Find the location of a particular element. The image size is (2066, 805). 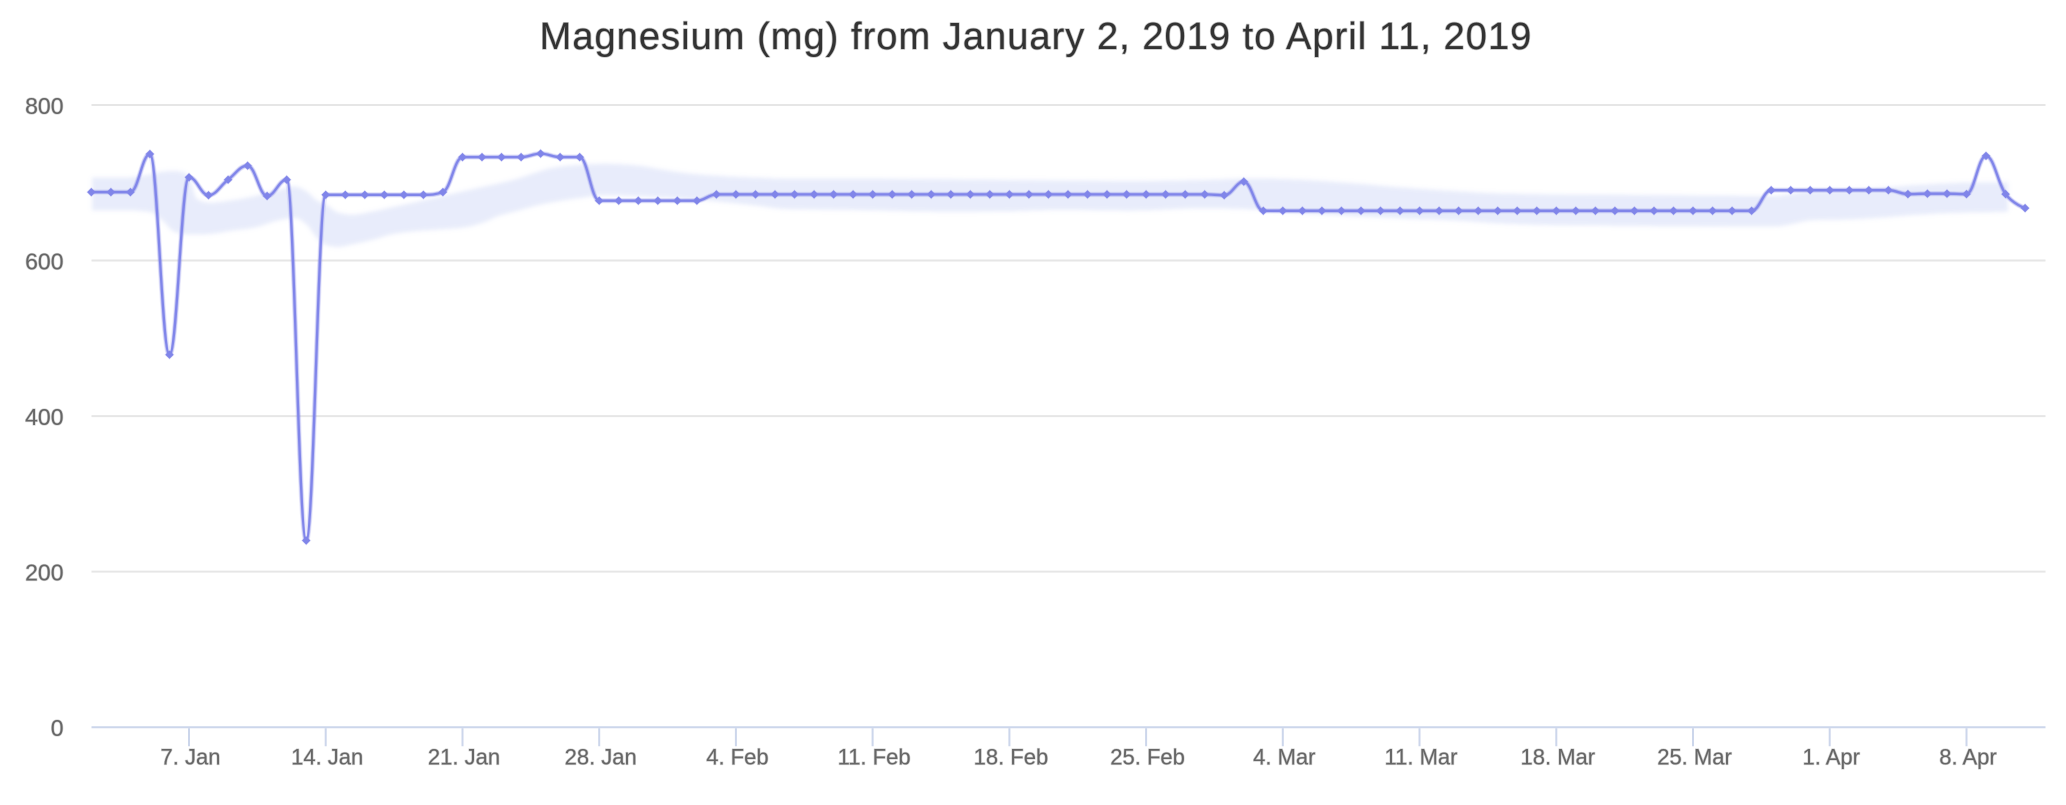

svg-text: 4. Feb is located at coordinates (737, 757).